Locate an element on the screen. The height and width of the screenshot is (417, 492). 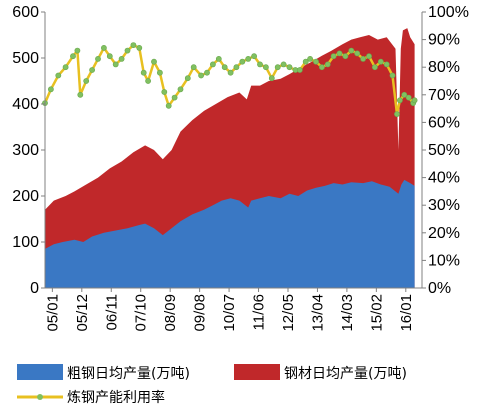
left-tick-label: 100 is located at coordinates (25, 242).